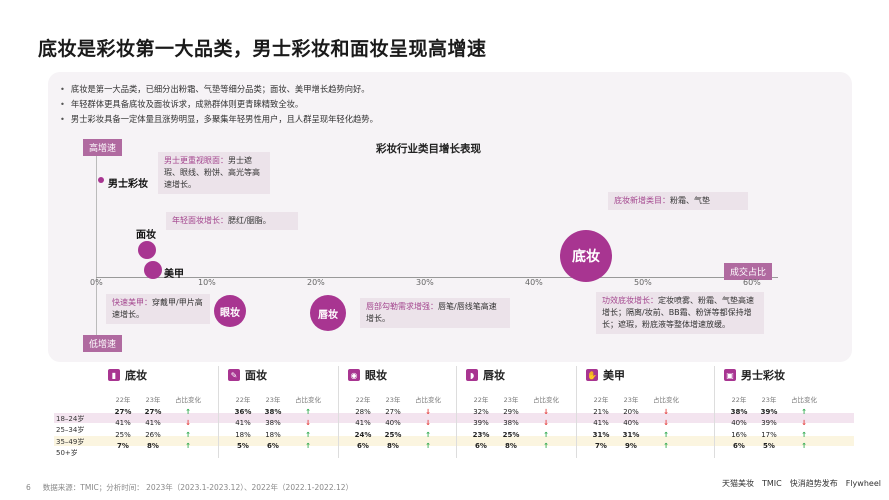 This screenshot has width=889, height=500. What do you see at coordinates (101, 180) in the screenshot?
I see `bubble-male` at bounding box center [101, 180].